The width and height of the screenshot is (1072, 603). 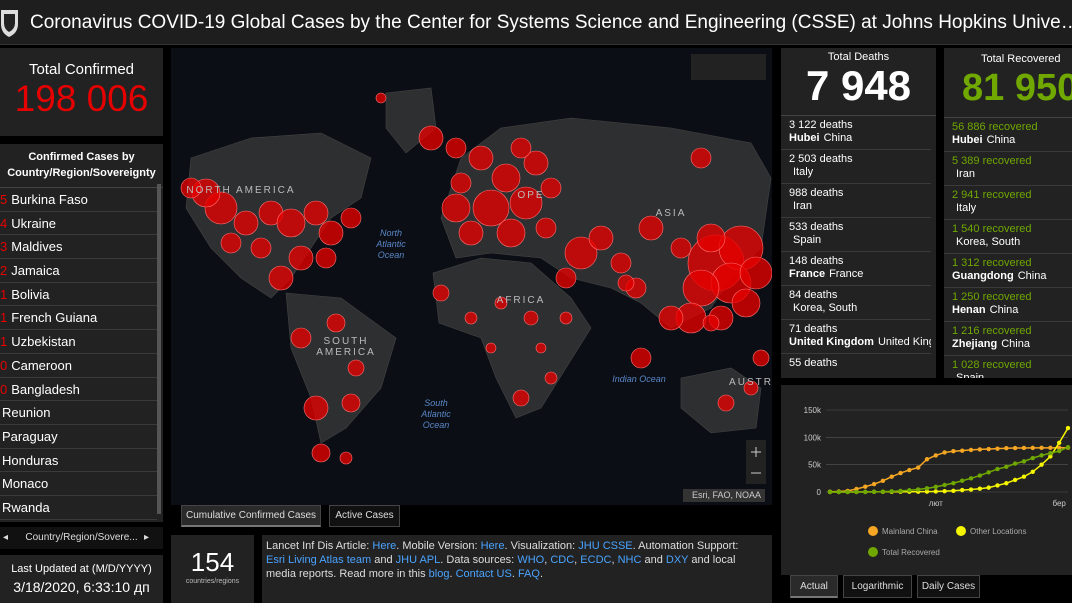 I want to click on list-row: 1 312 recovered Guangdong China, so click(x=1008, y=271).